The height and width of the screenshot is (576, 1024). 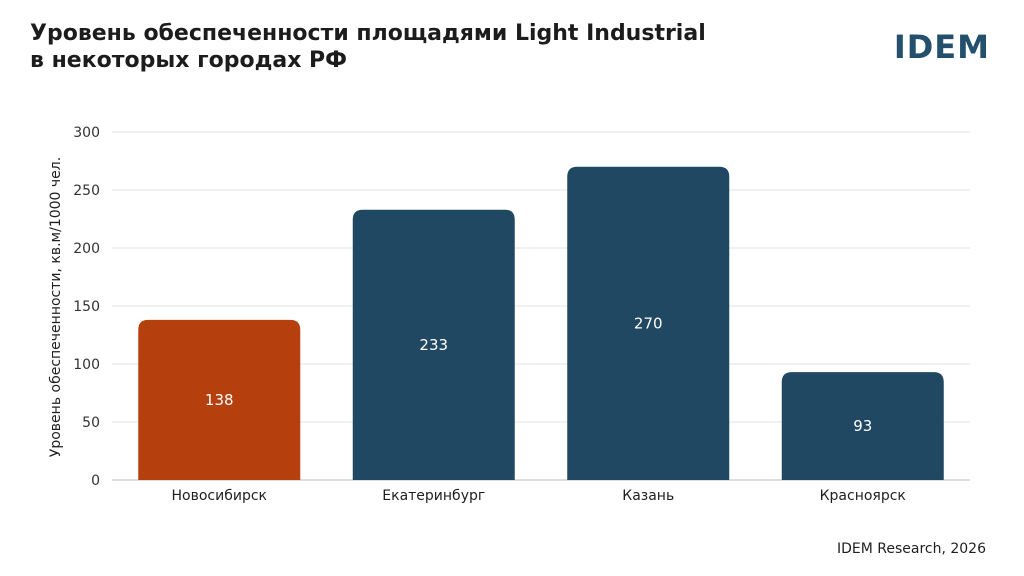 What do you see at coordinates (219, 496) in the screenshot?
I see `x-tick-label-1: Новосибирск` at bounding box center [219, 496].